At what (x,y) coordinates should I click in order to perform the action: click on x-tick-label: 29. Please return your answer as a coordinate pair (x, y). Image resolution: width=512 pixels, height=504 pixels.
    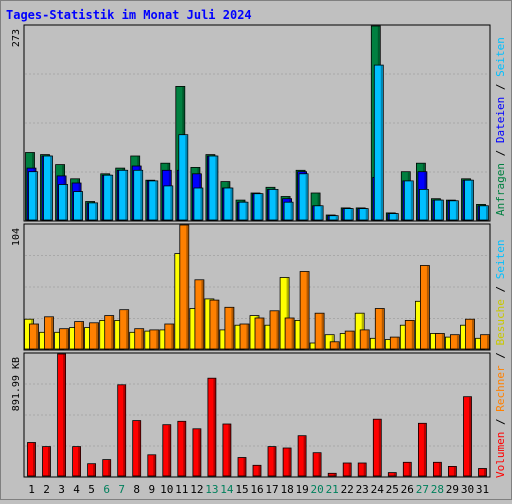
    Looking at the image, I should click on (452, 489).